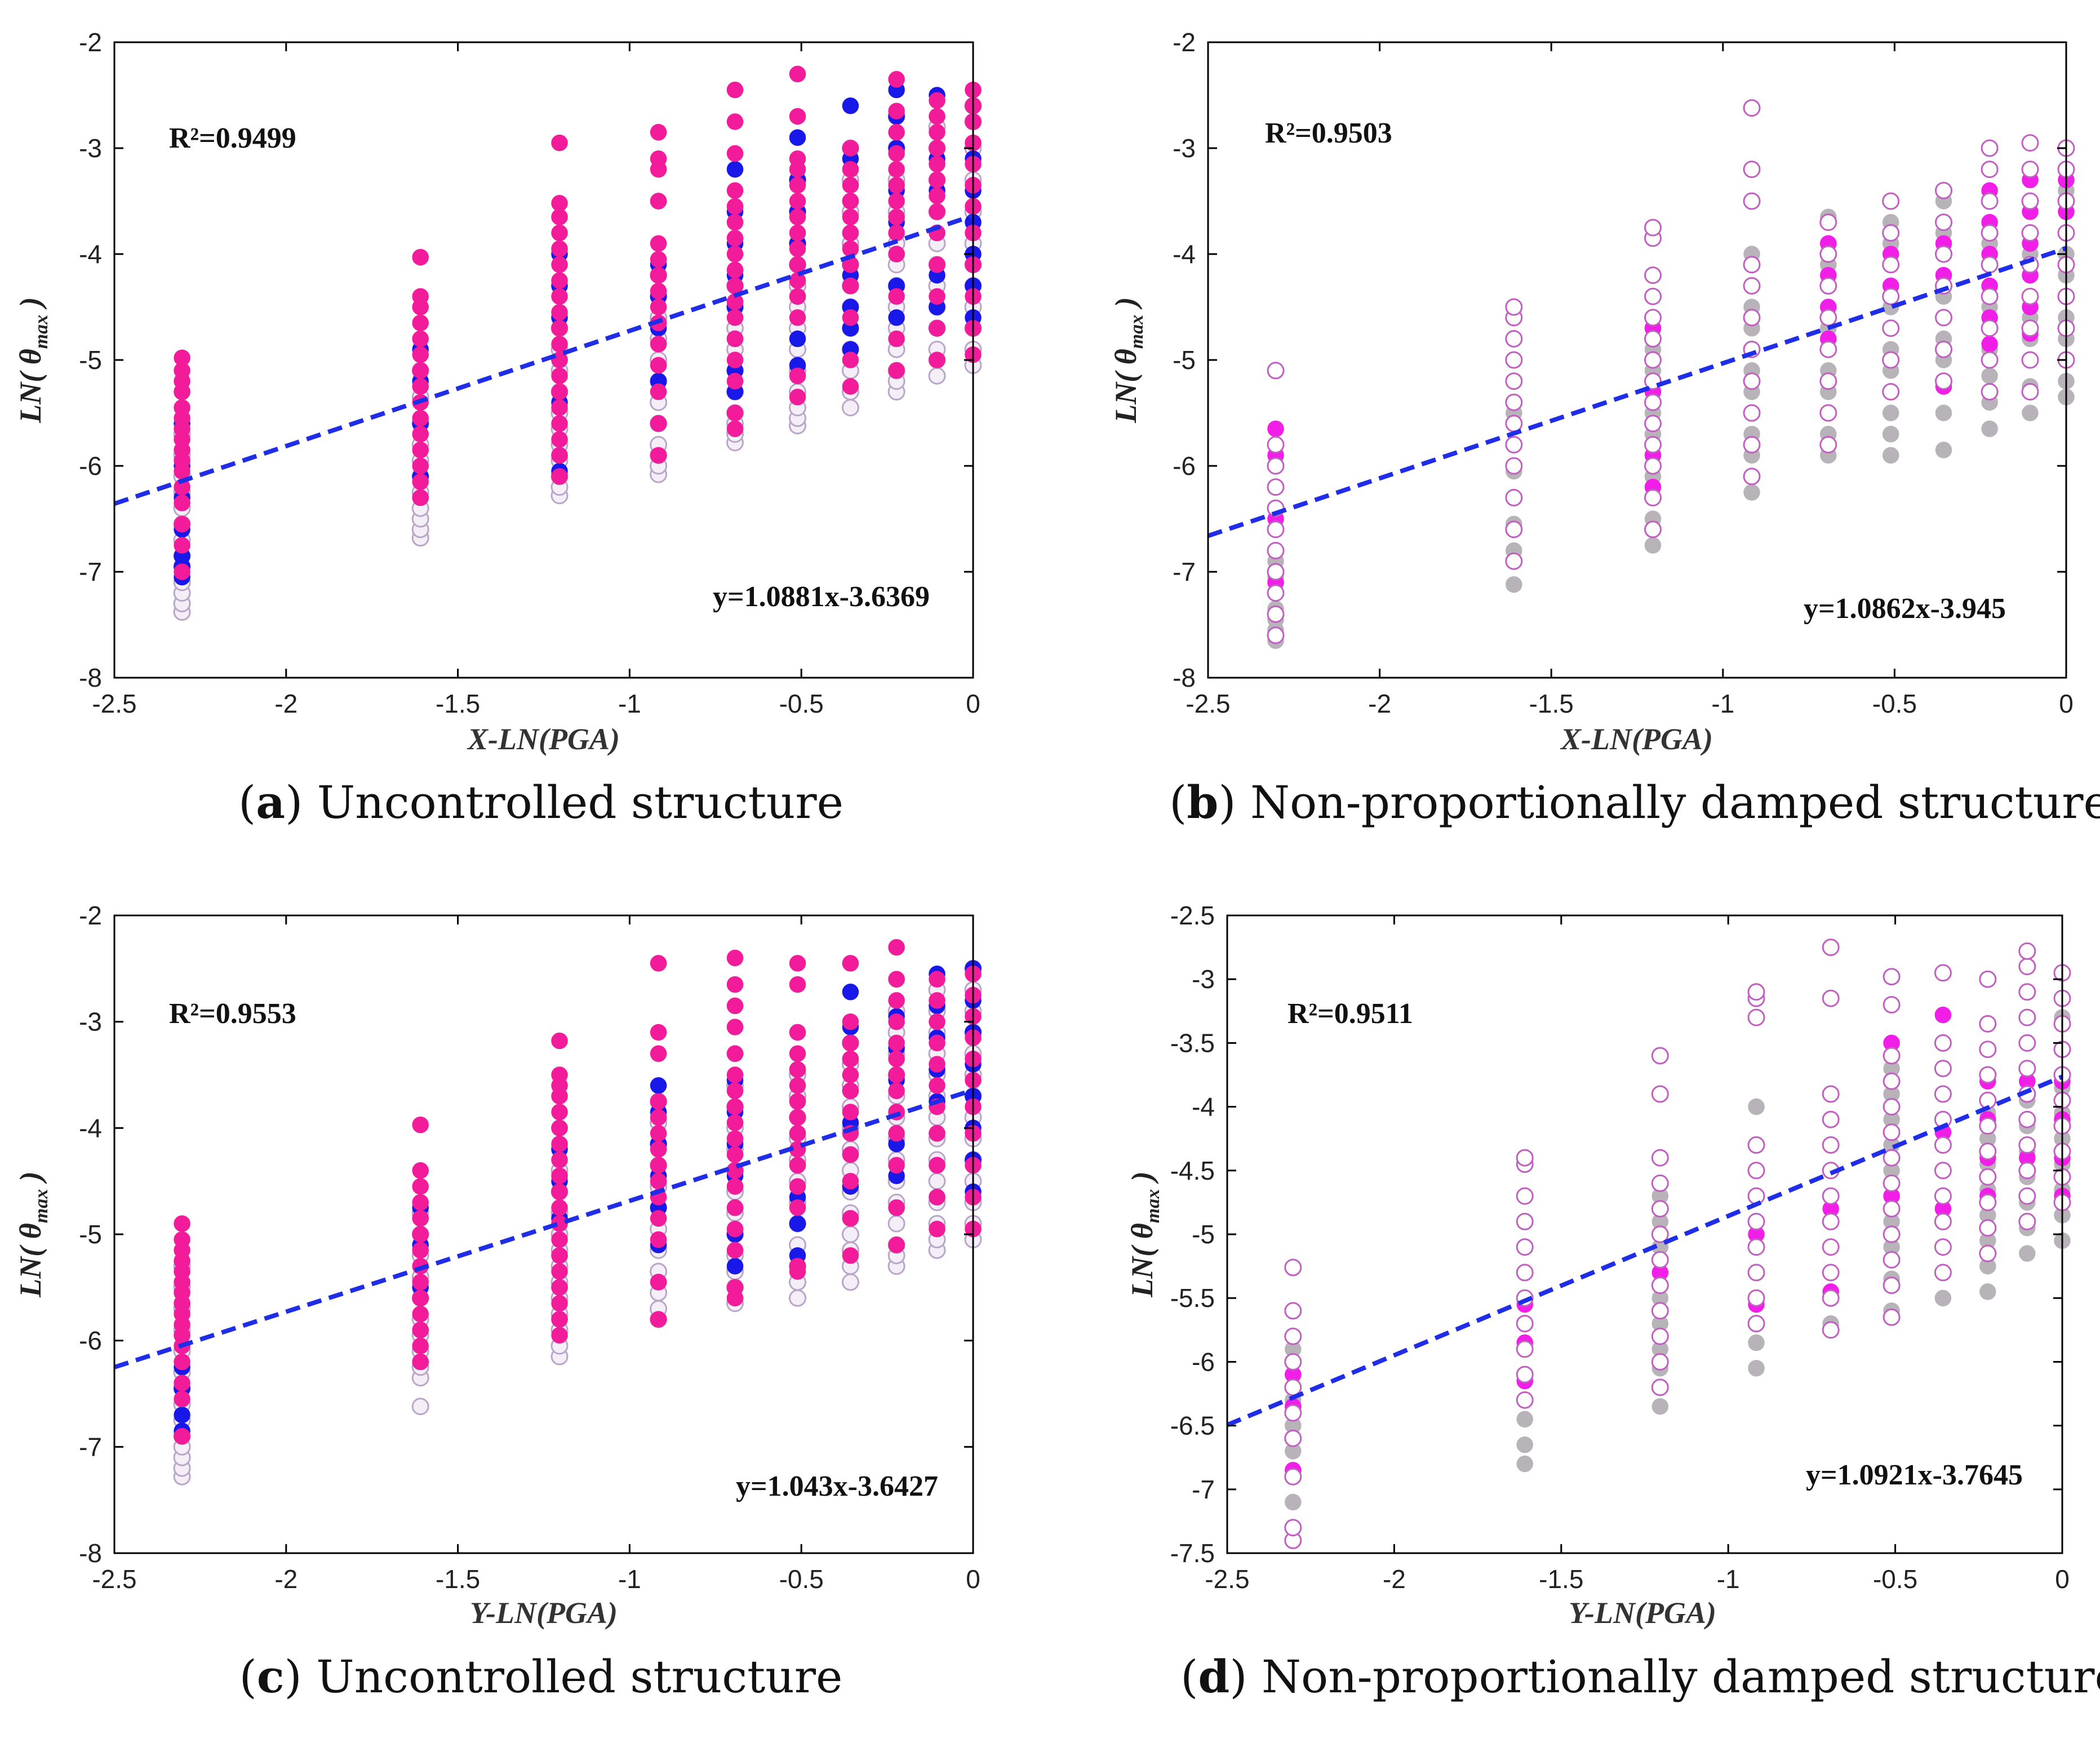 This screenshot has width=2100, height=1743. Describe the element at coordinates (90, 571) in the screenshot. I see `y-tick-label: -7` at that location.